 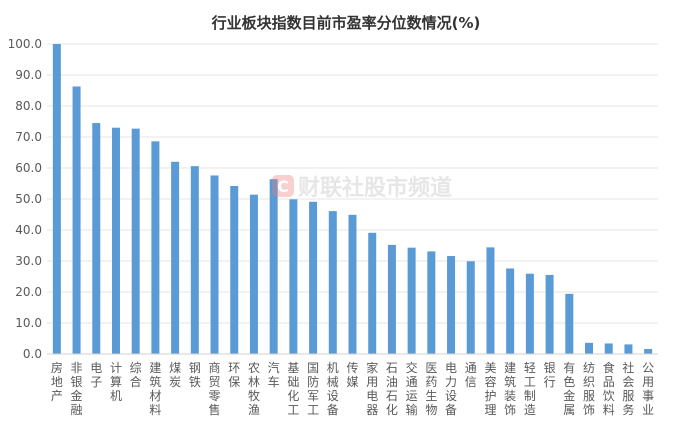 I want to click on y-tick-label: 20.0, so click(x=28, y=292).